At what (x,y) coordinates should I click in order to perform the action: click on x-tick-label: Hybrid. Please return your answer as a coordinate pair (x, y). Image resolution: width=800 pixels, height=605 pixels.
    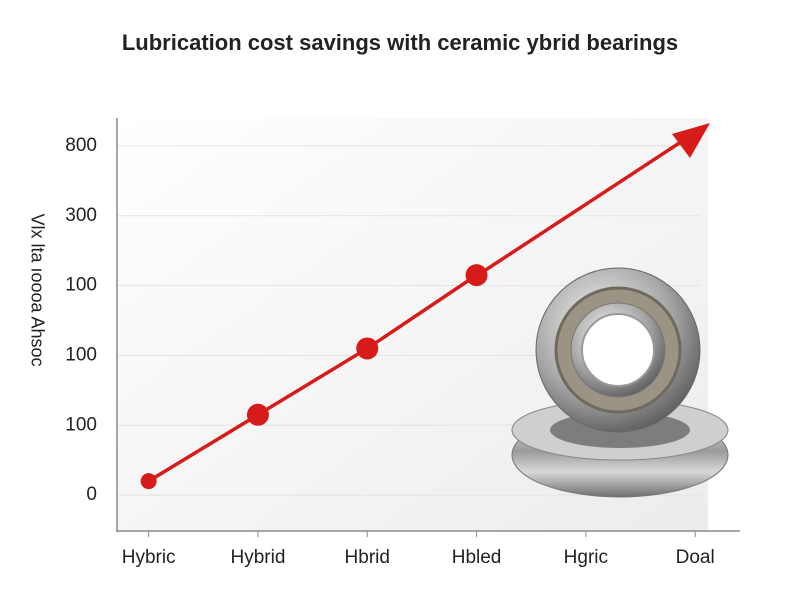
    Looking at the image, I should click on (257, 557).